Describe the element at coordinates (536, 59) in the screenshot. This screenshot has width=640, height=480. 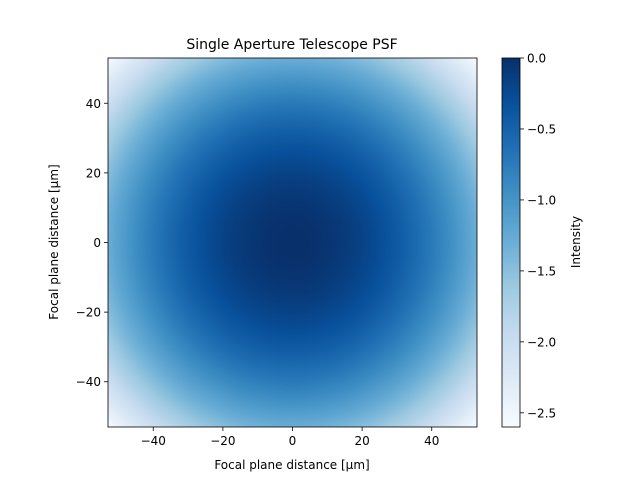
I see `colorbar-tick-label: 0.0` at that location.